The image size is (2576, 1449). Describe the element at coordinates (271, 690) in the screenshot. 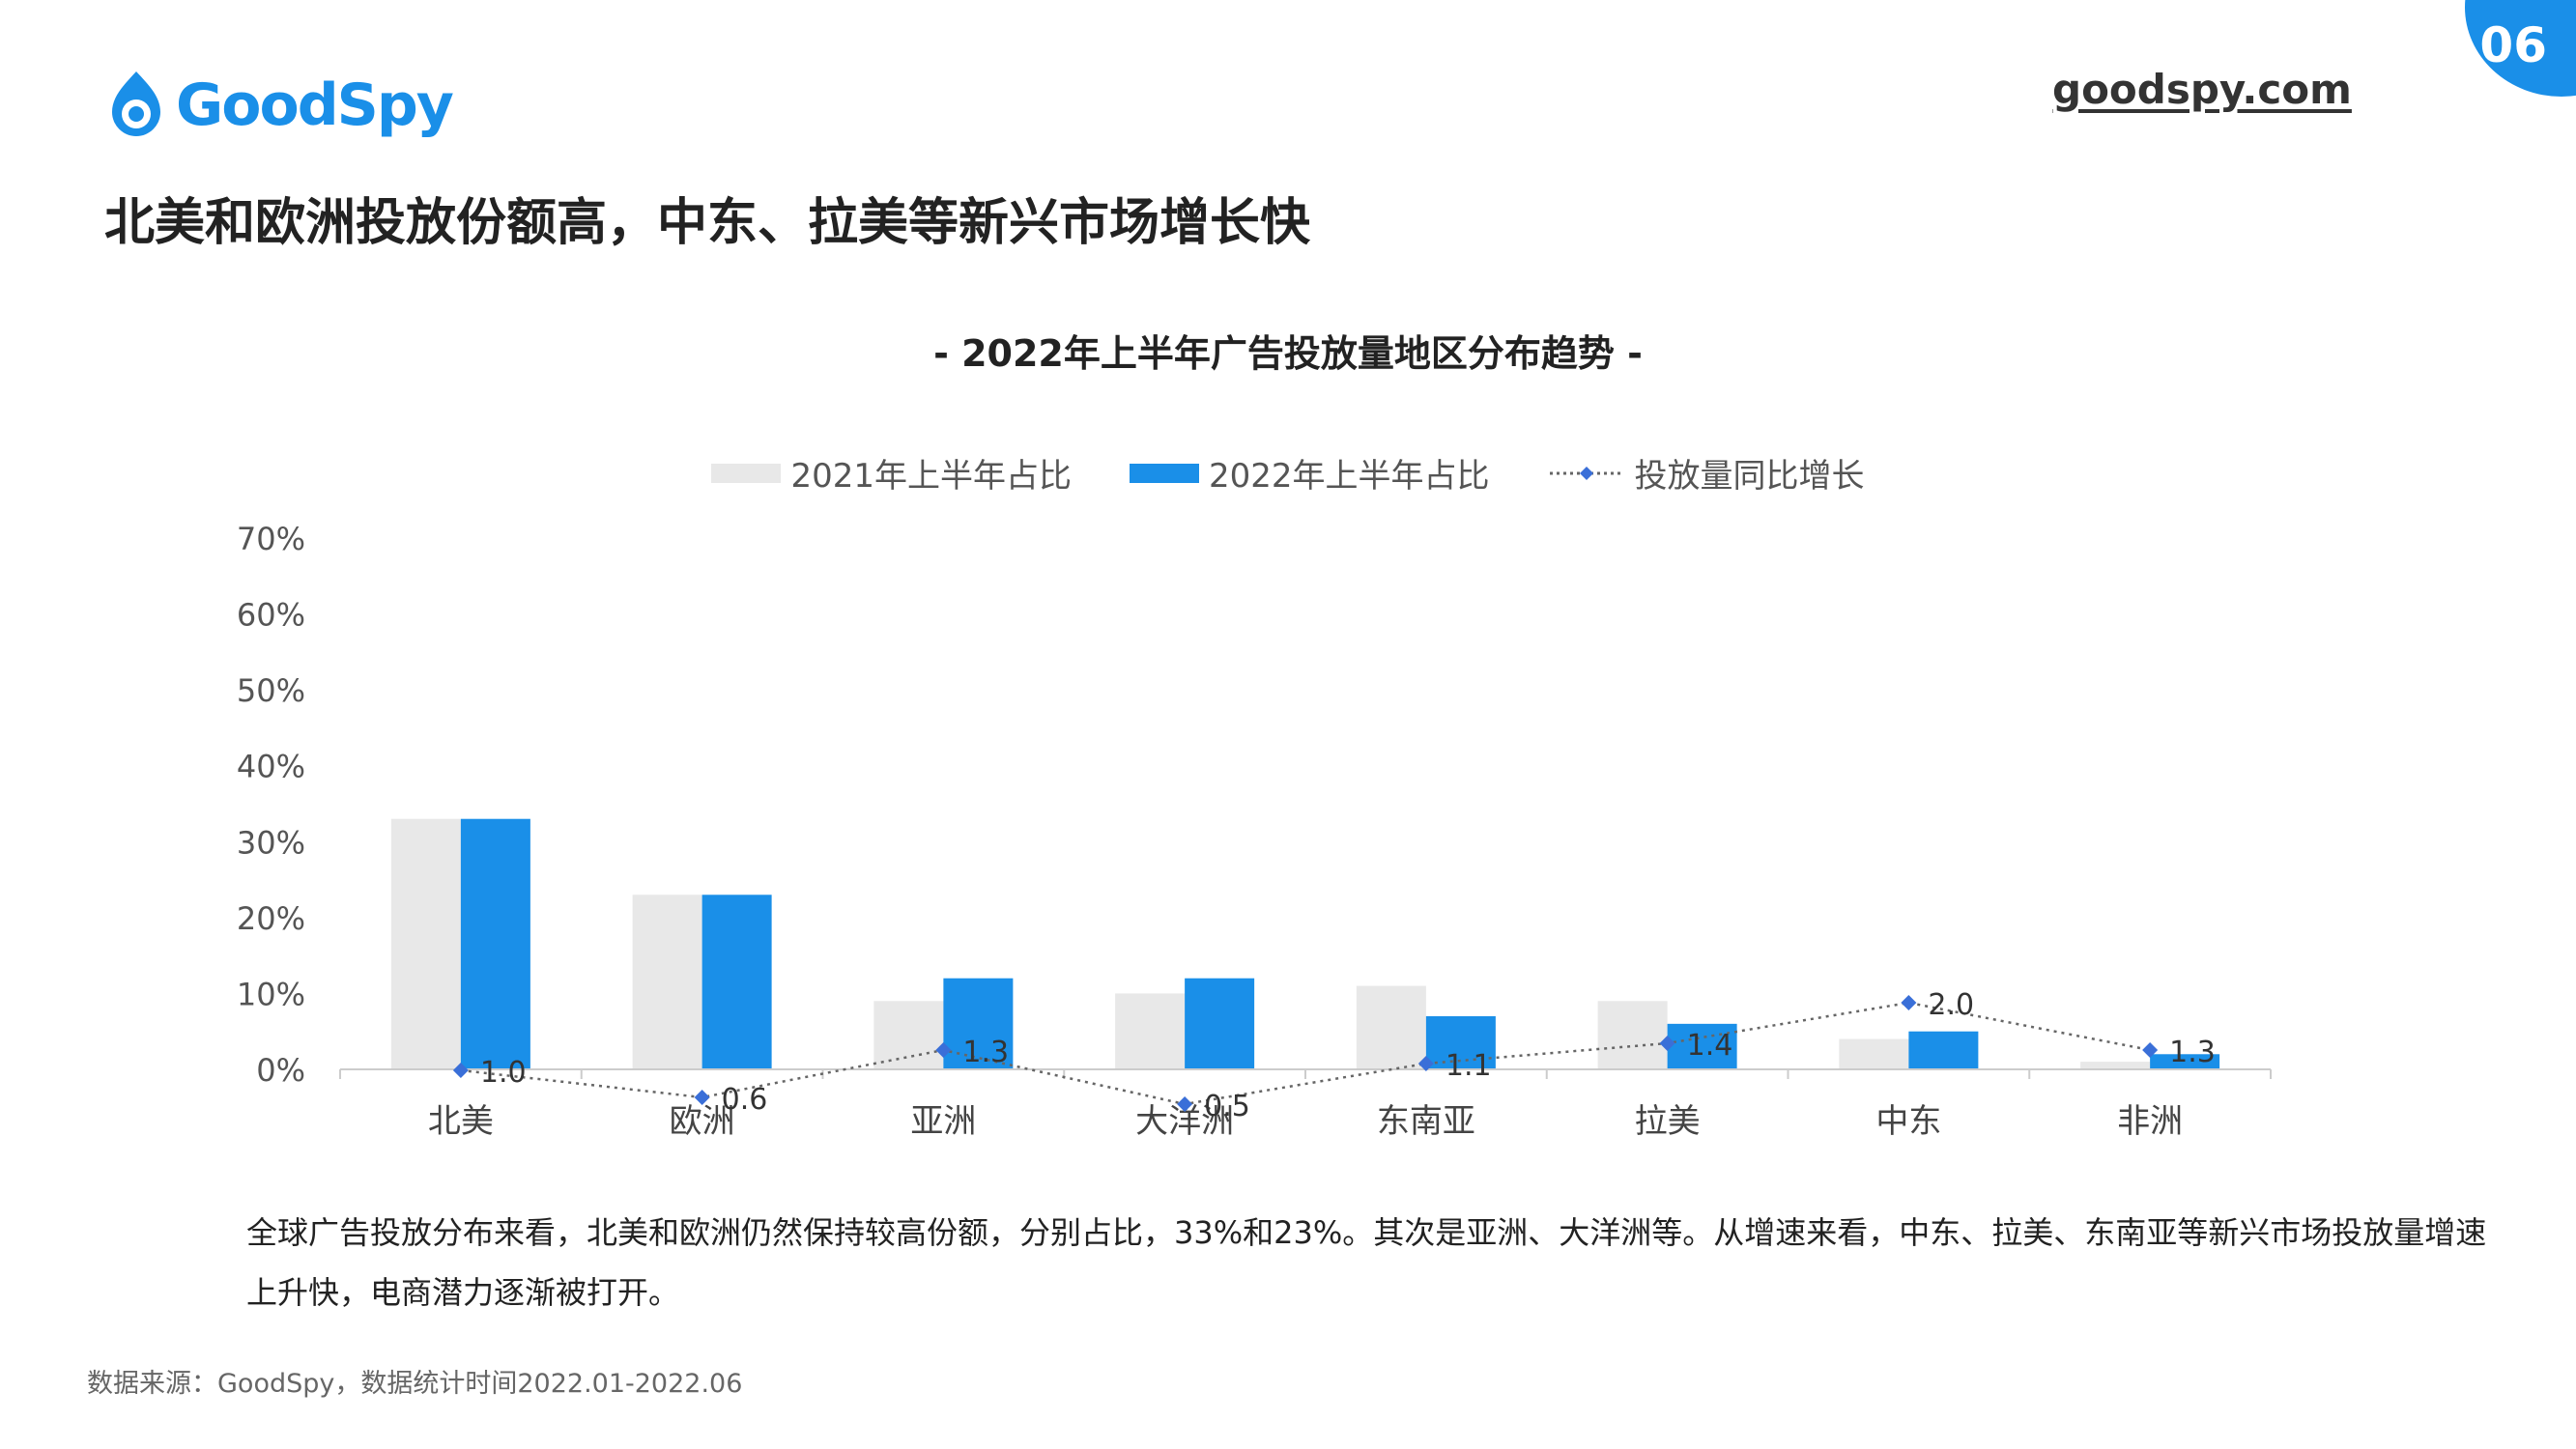

I see `y-tick-label: 50%` at that location.